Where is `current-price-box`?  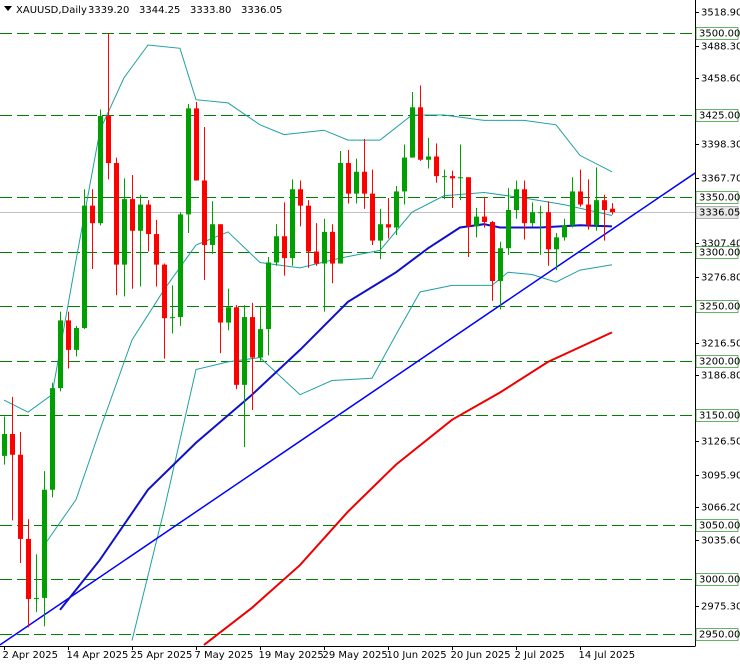
current-price-box is located at coordinates (717, 212).